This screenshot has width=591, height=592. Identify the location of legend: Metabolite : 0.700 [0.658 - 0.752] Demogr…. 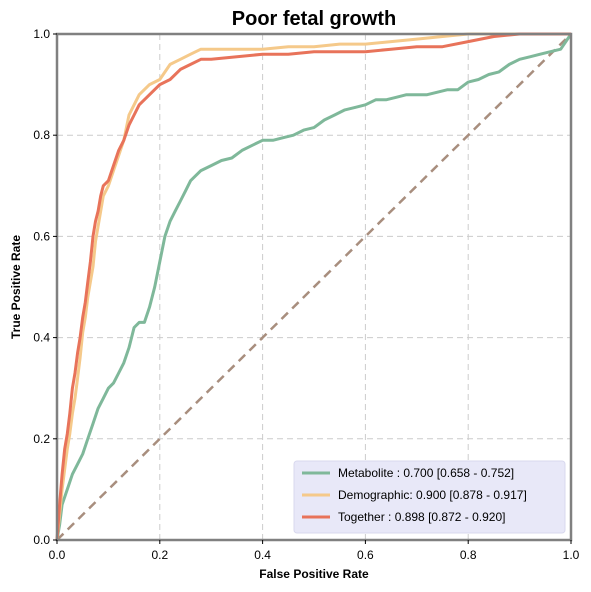
(429, 497).